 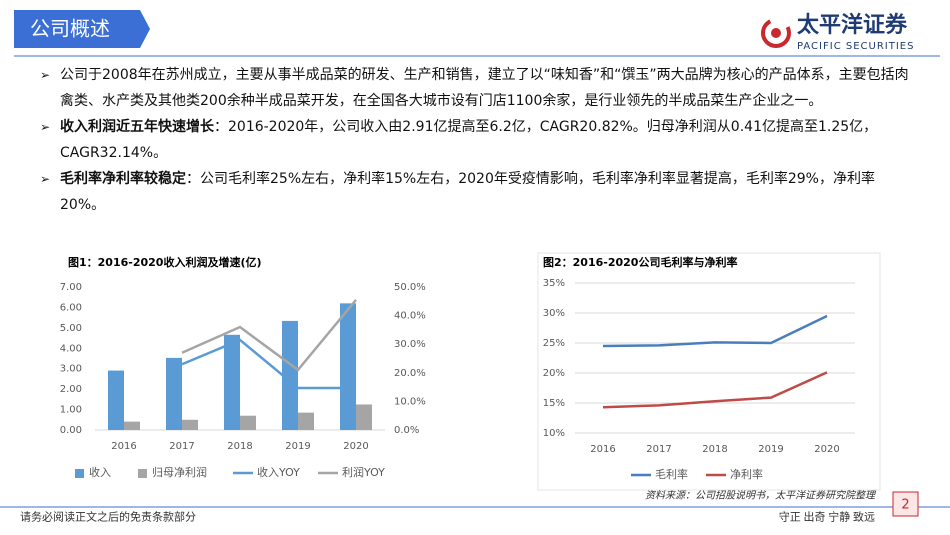 I want to click on brand-en: PACIFIC SECURITIES, so click(x=855, y=46).